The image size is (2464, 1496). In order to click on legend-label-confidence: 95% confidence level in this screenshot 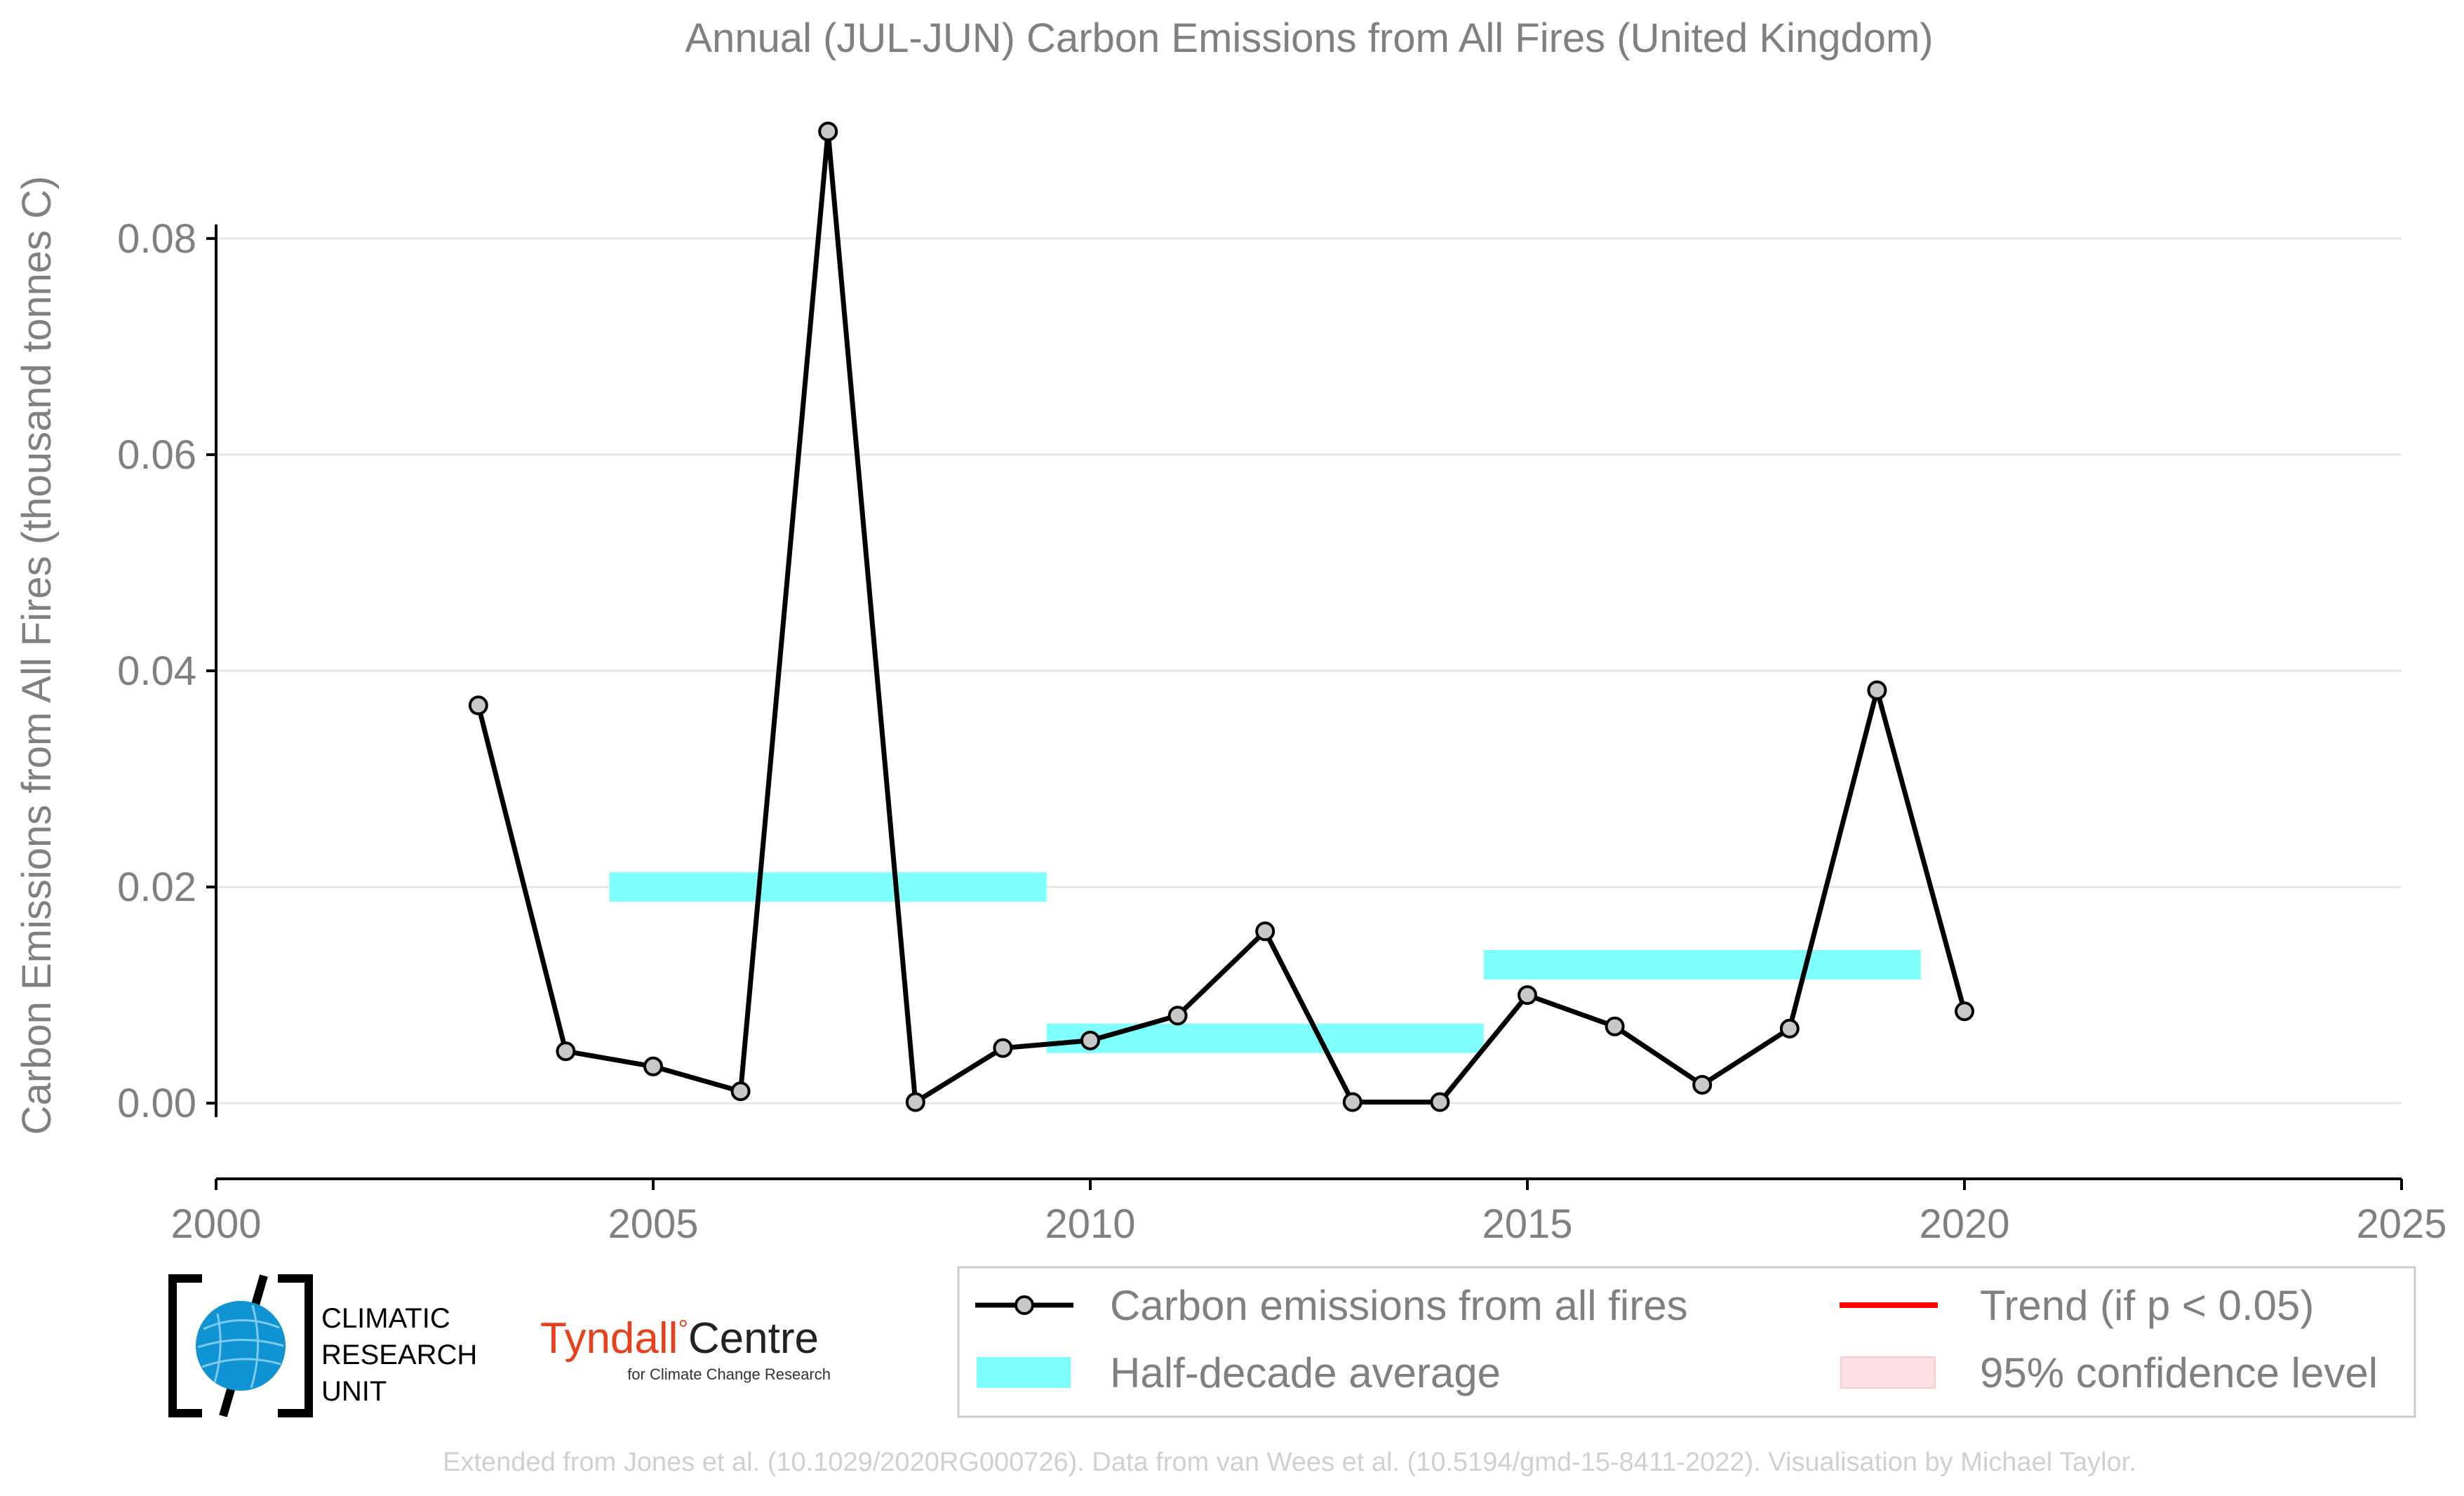, I will do `click(2179, 1372)`.